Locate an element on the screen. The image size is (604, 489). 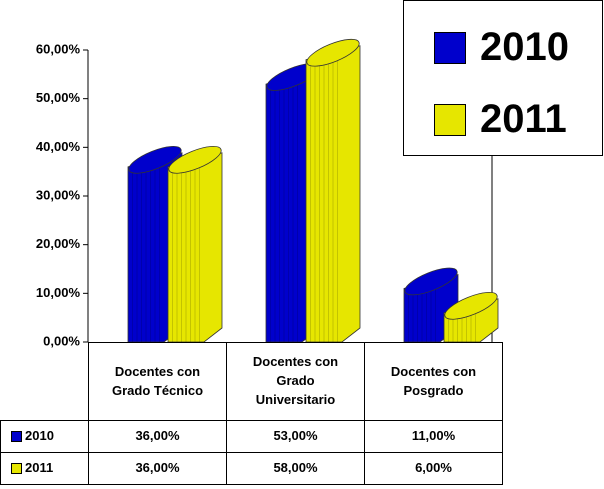
y-tick-label: 20,00% is located at coordinates (58, 243).